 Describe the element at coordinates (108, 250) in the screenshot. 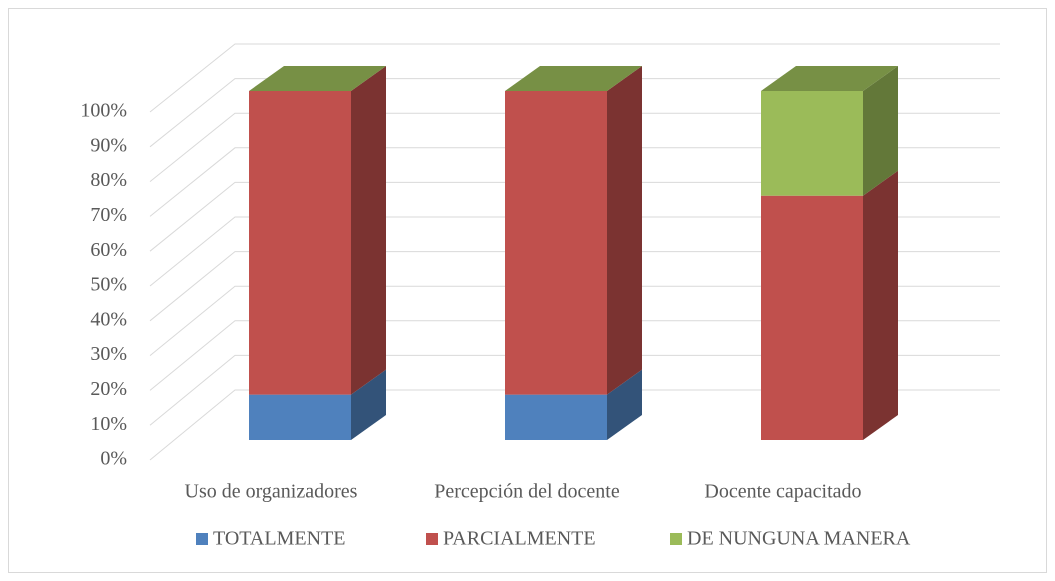

I see `y-tick-label: 60%` at that location.